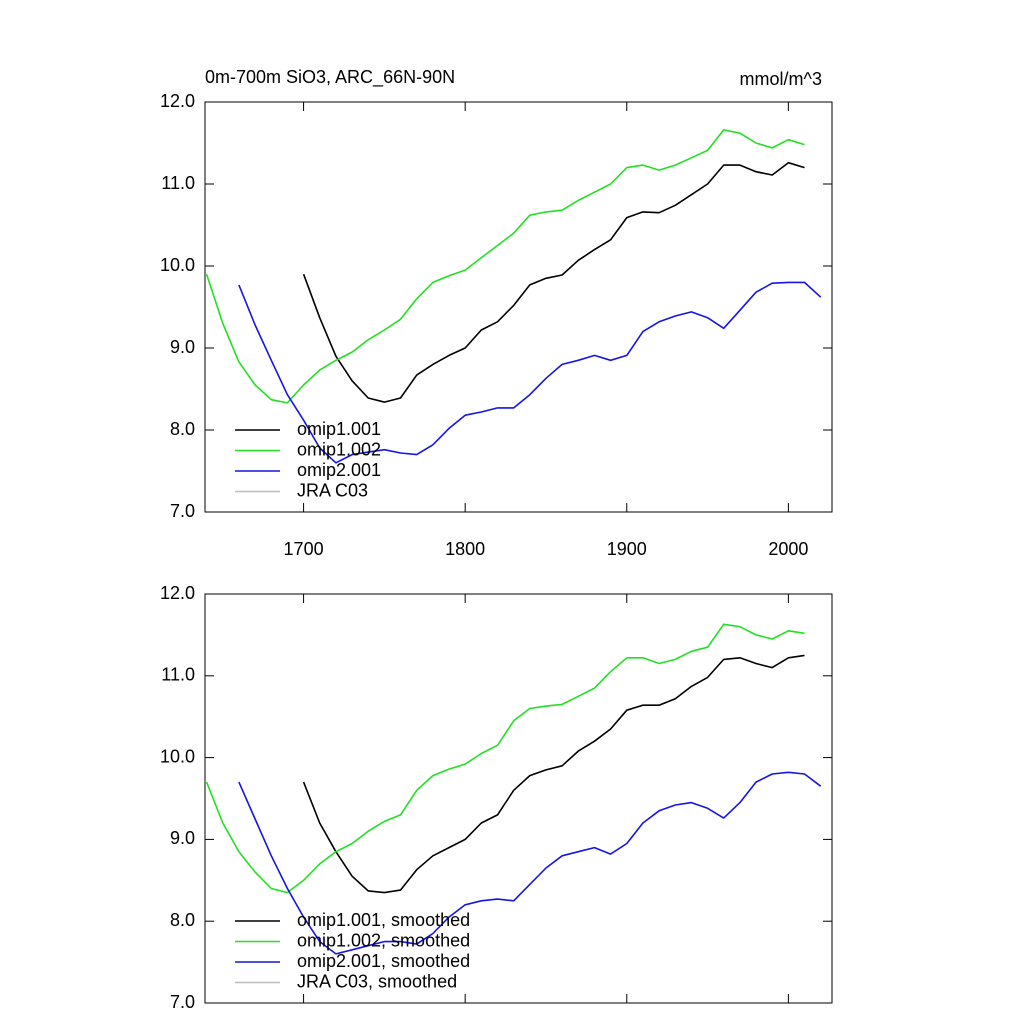  What do you see at coordinates (304, 549) in the screenshot?
I see `x-tick-label: 1700` at bounding box center [304, 549].